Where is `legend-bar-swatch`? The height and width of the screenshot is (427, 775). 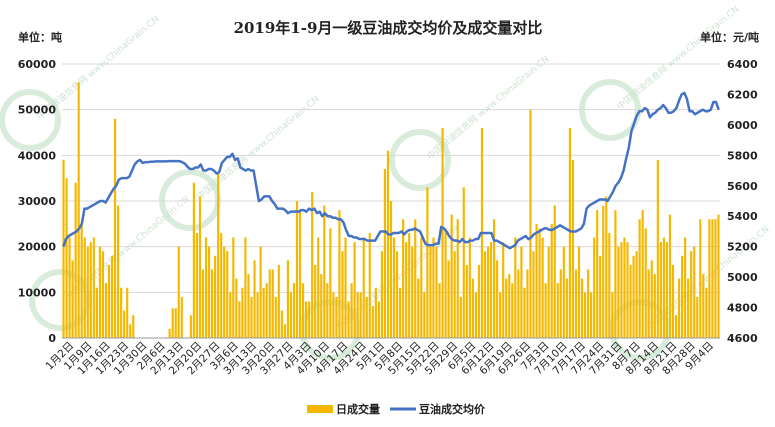
legend-bar-swatch is located at coordinates (320, 409).